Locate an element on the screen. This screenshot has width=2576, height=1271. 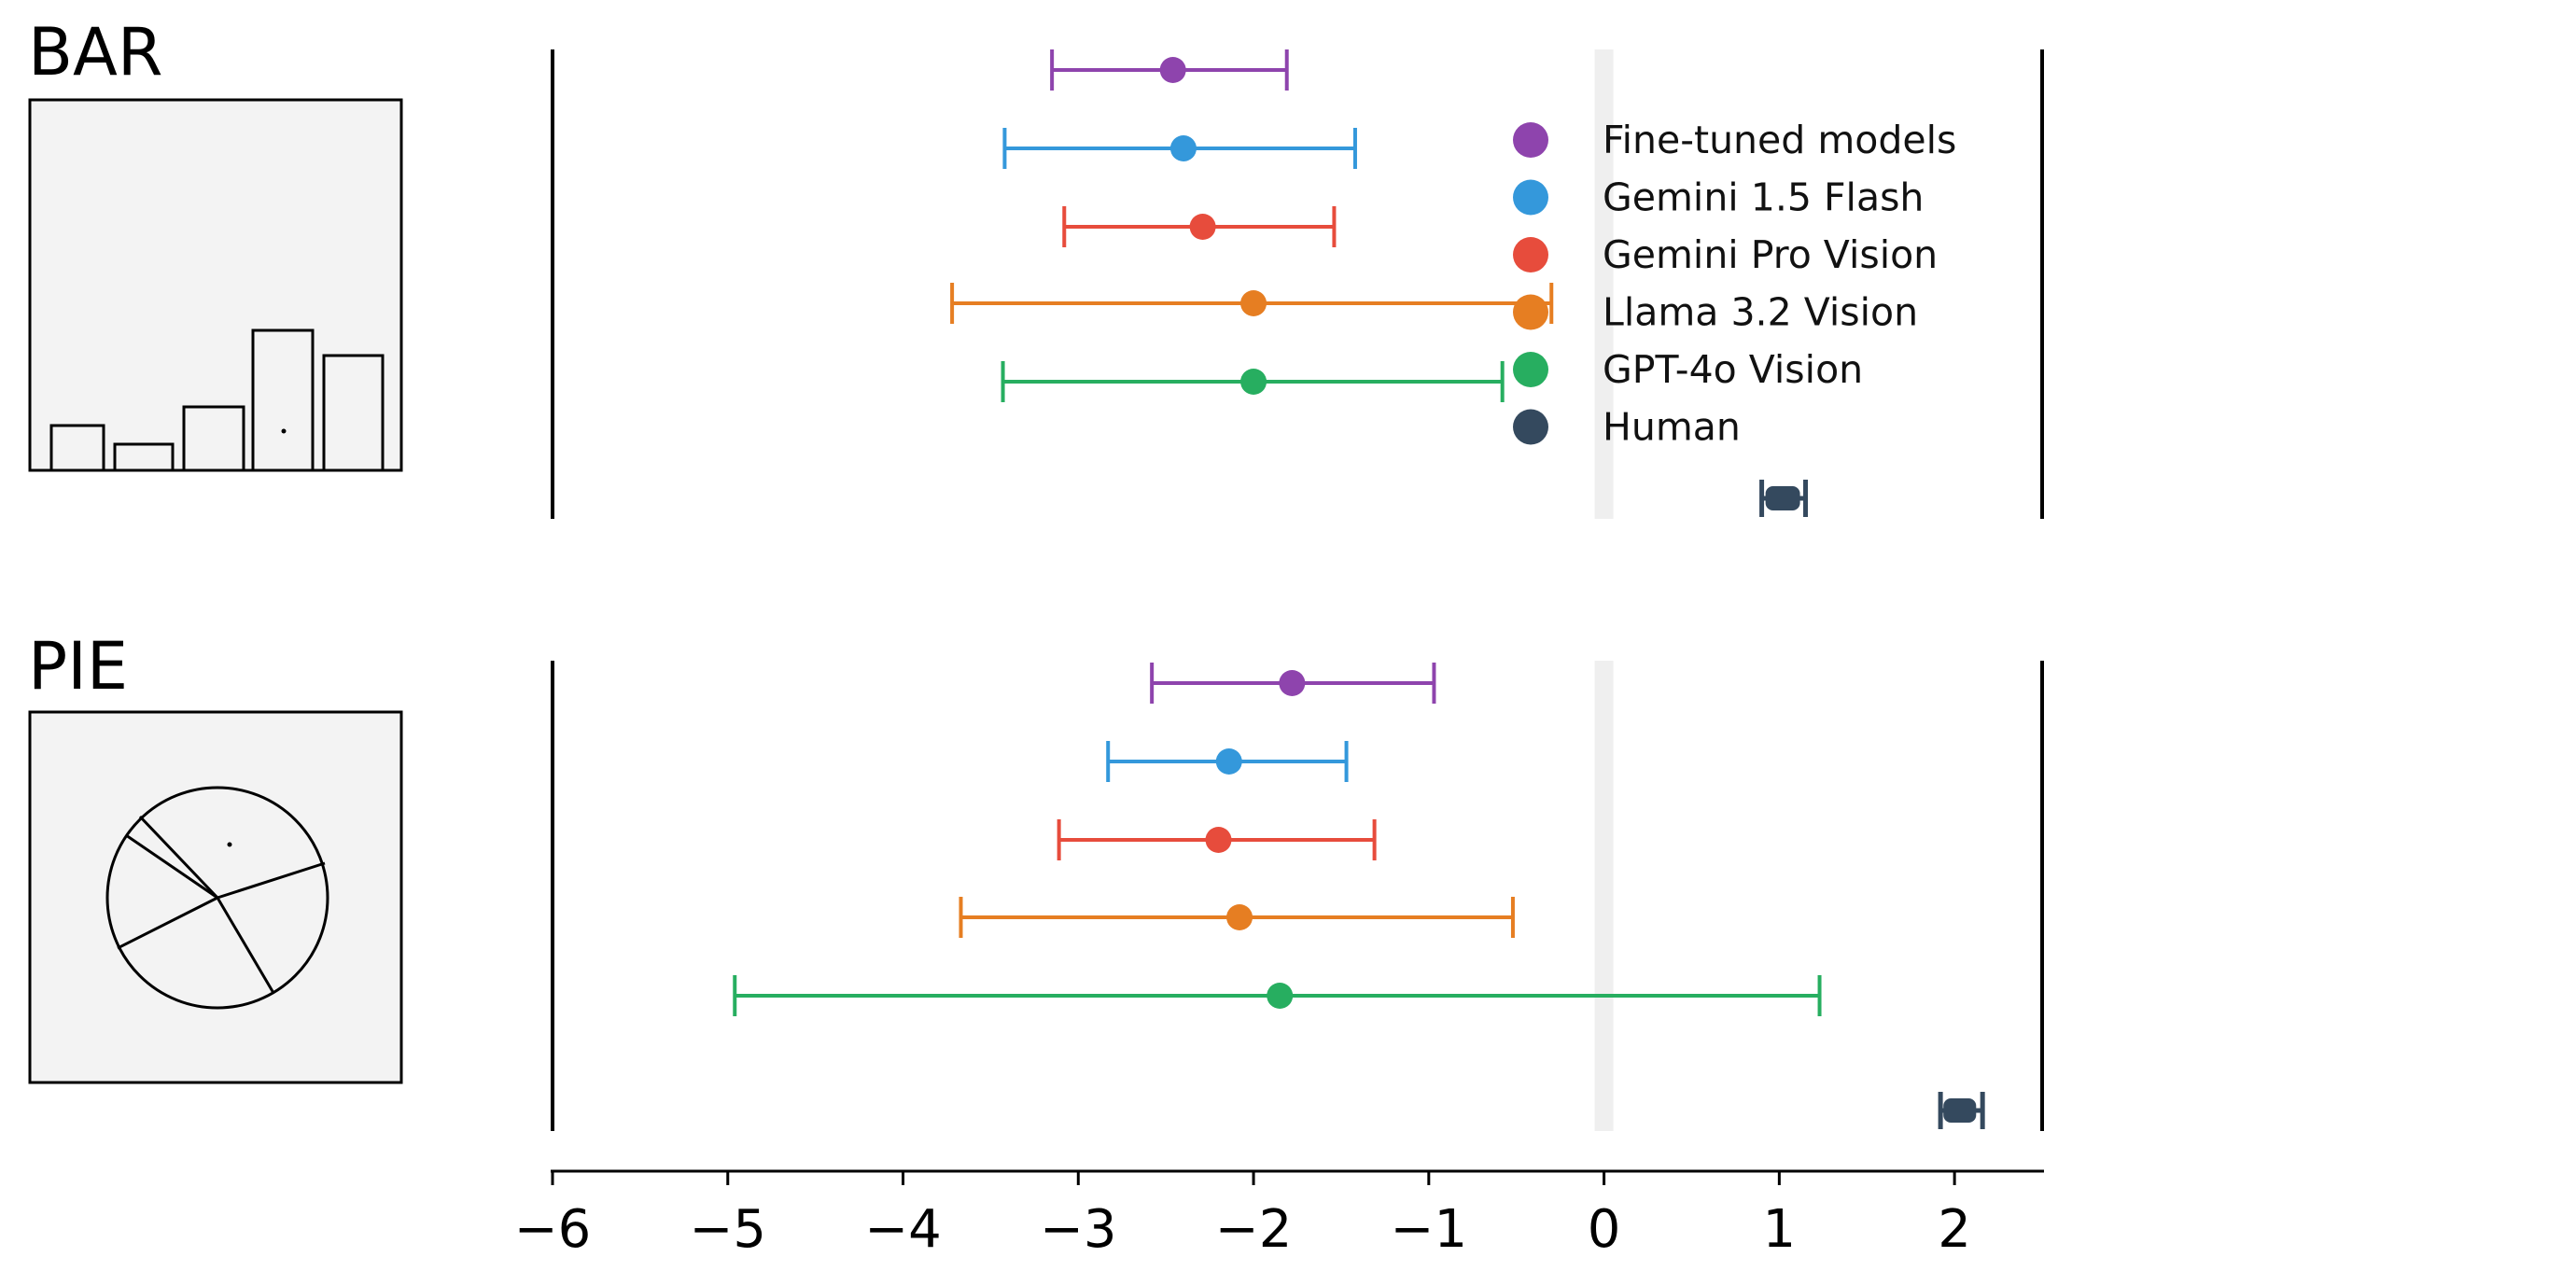
x-tick-label: −2 is located at coordinates (1254, 1229).